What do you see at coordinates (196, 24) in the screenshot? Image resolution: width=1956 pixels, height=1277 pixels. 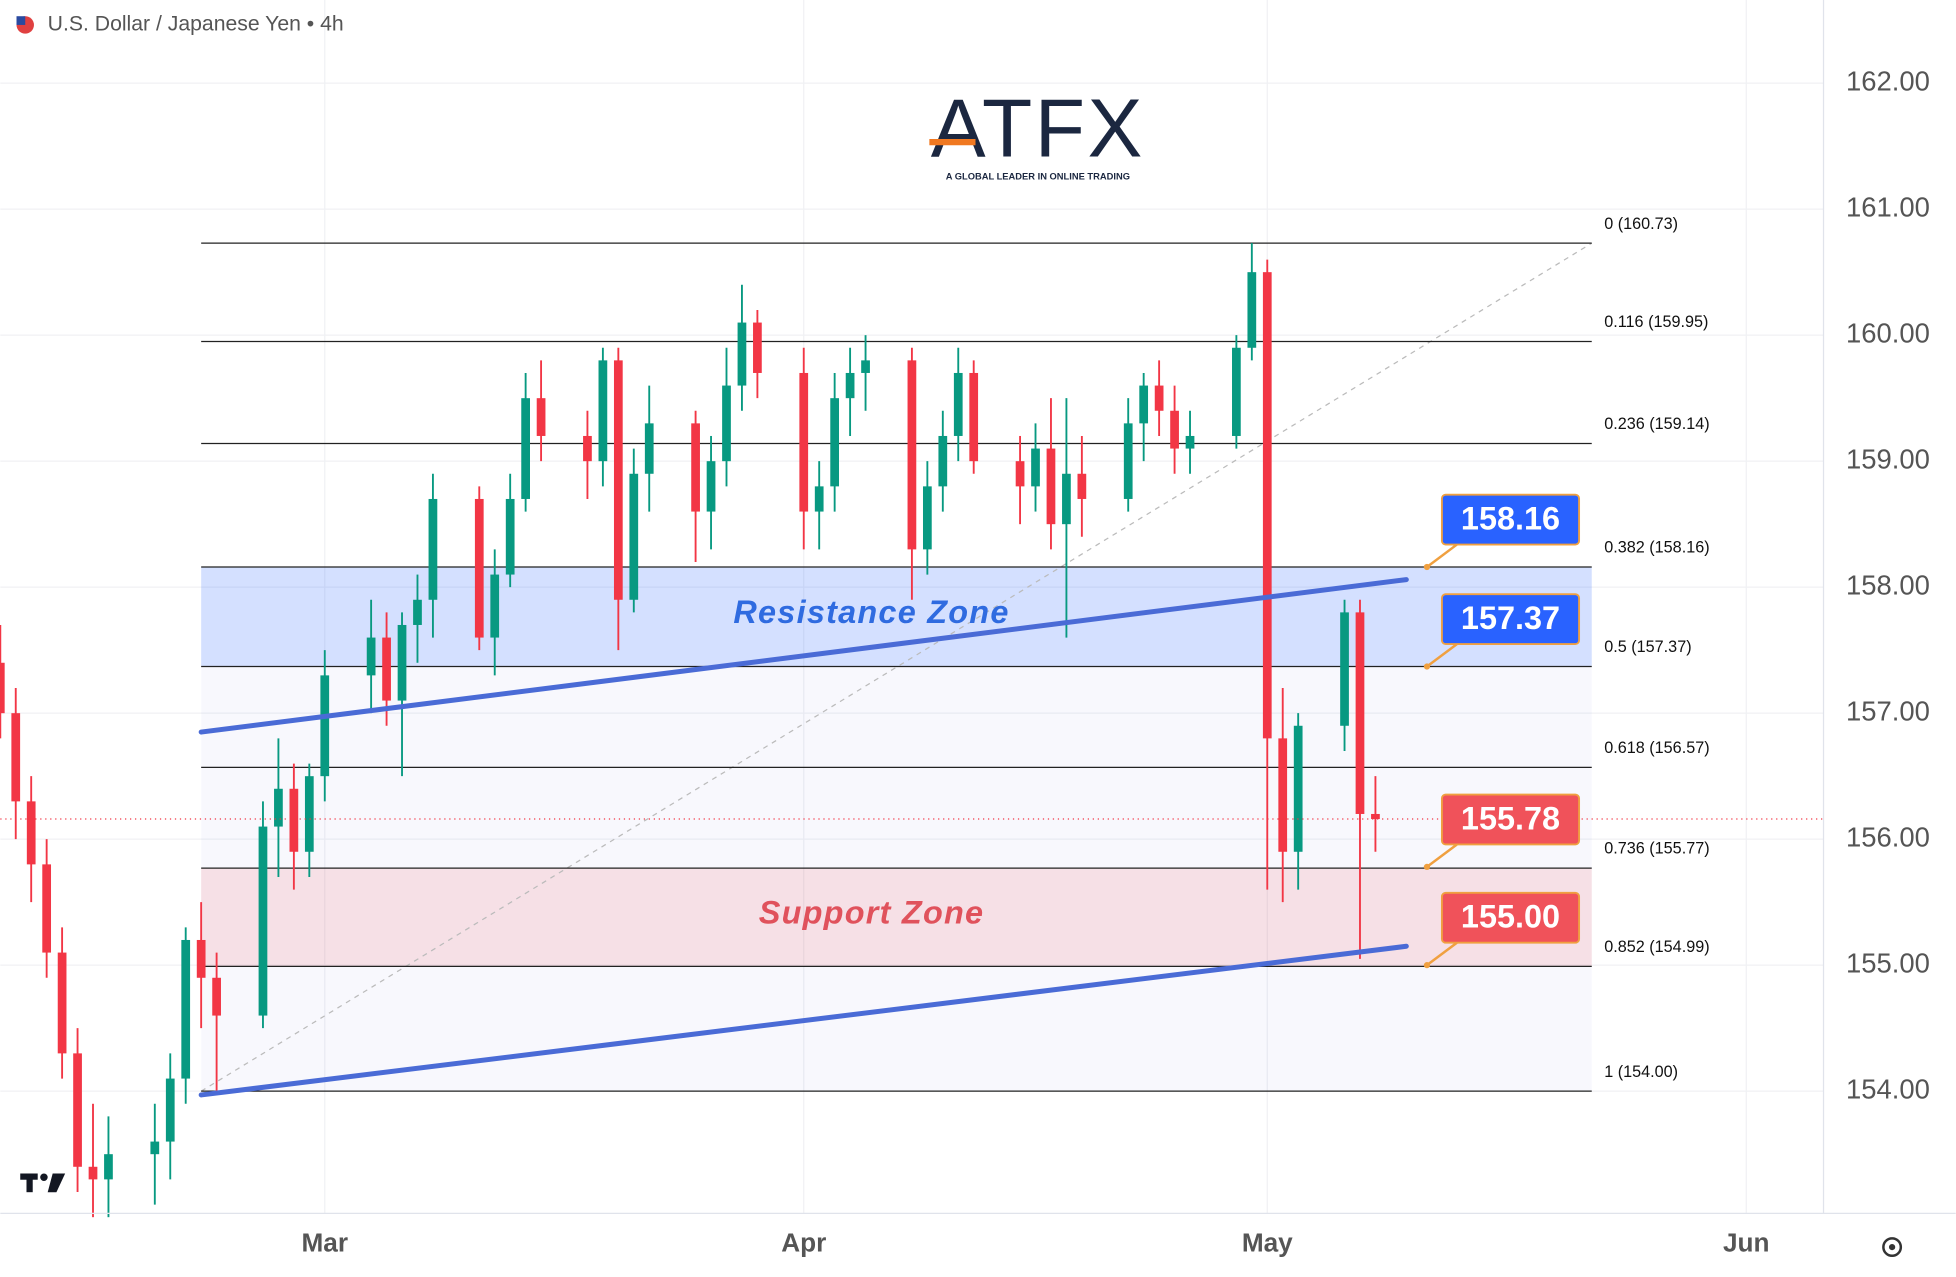 I see `chart-title: U.S. Dollar / Japanese Yen • 4h` at bounding box center [196, 24].